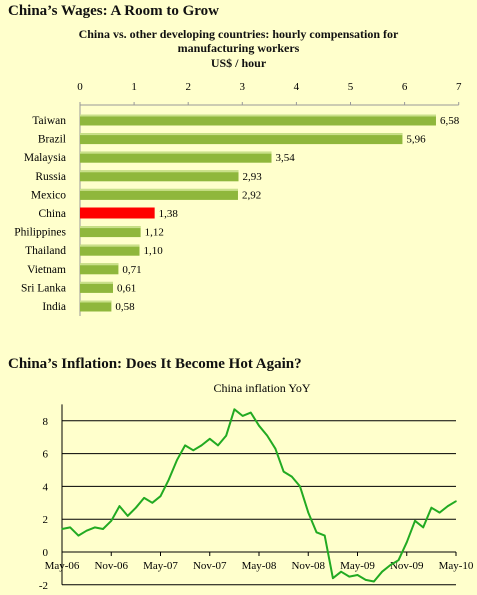 This screenshot has height=595, width=477. I want to click on bar-value-label: 0,61, so click(126, 288).